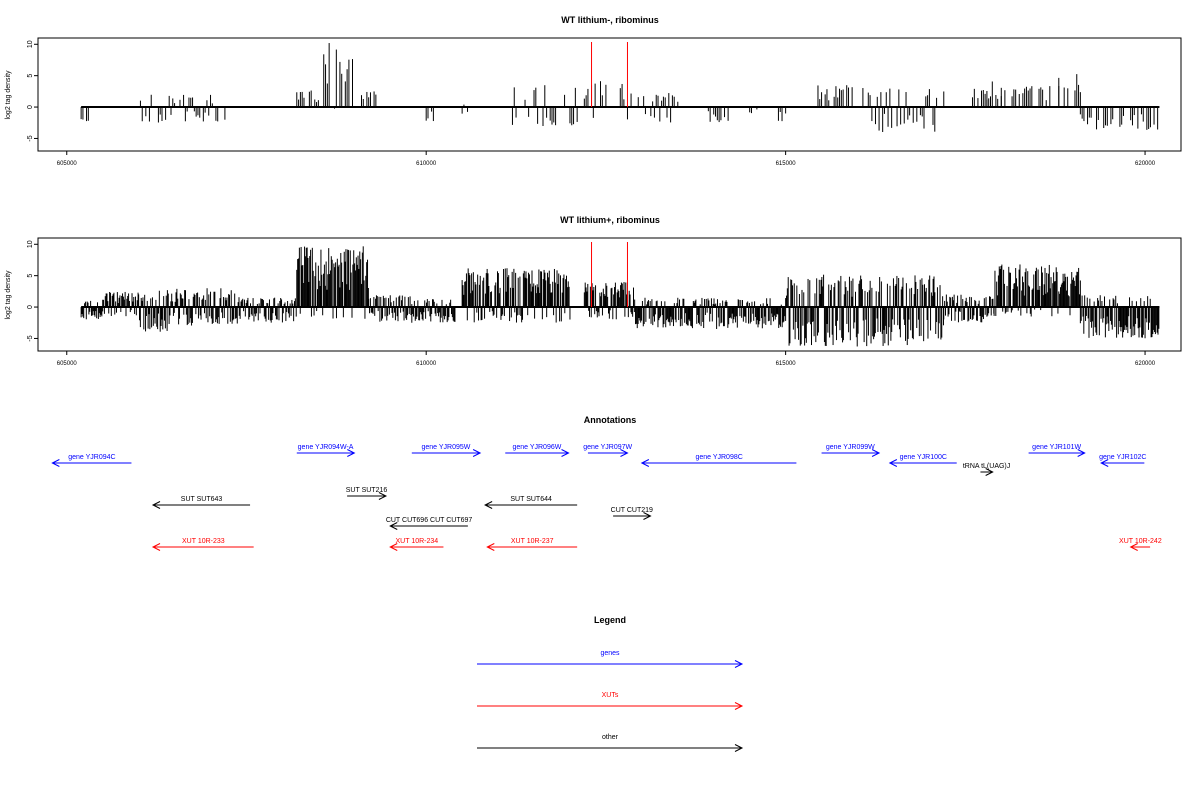  I want to click on feature-label: gene YJR099W, so click(850, 447).